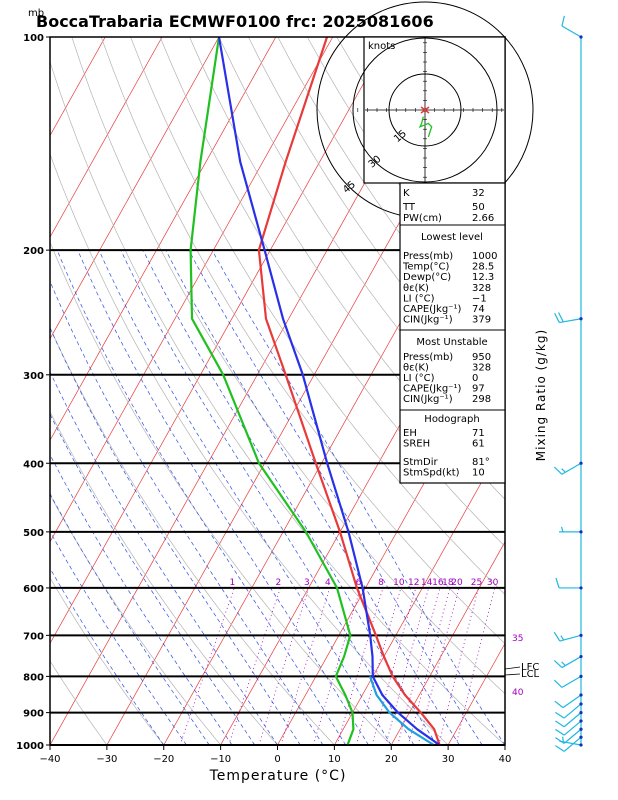 The height and width of the screenshot is (800, 618). What do you see at coordinates (478, 473) in the screenshot?
I see `table-row-value: 10` at bounding box center [478, 473].